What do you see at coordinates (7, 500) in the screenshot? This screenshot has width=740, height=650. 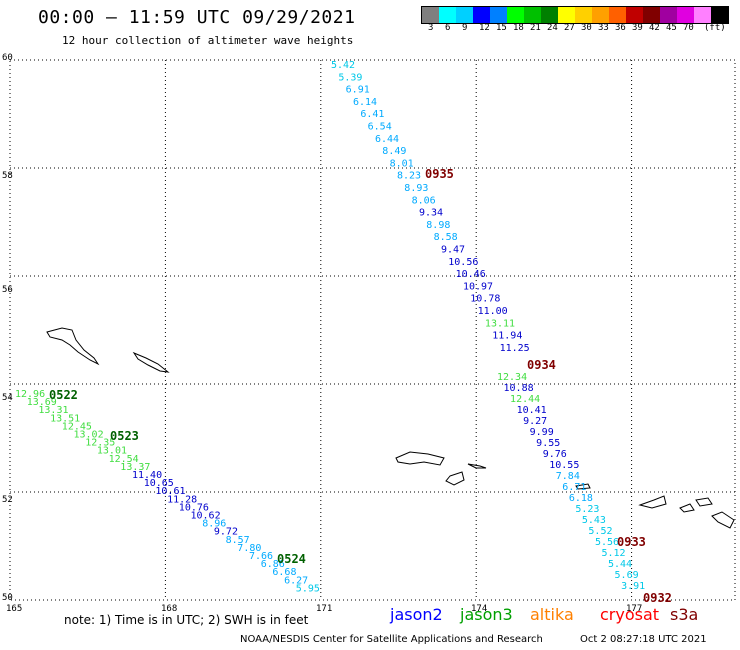 I see `latitude-label: 52` at bounding box center [7, 500].